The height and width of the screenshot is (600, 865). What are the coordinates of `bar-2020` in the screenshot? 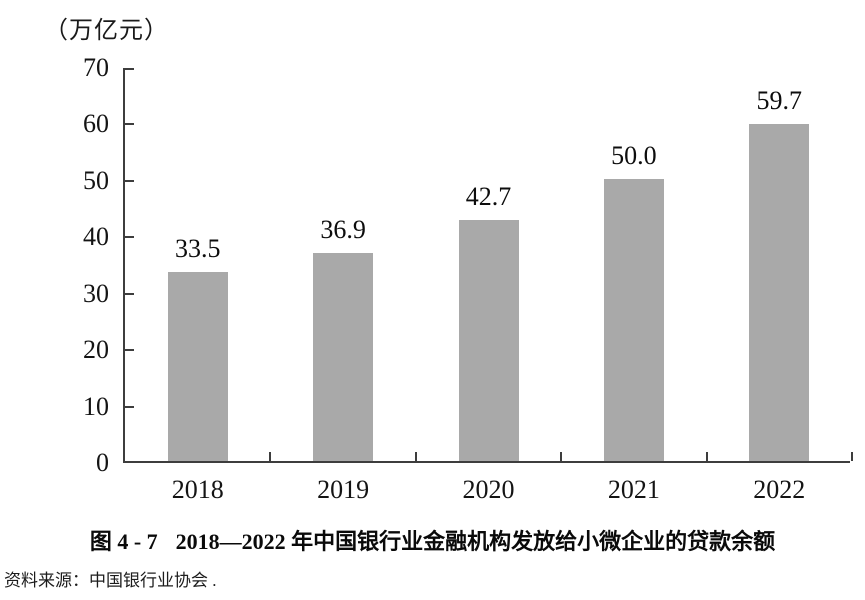 It's located at (488, 340).